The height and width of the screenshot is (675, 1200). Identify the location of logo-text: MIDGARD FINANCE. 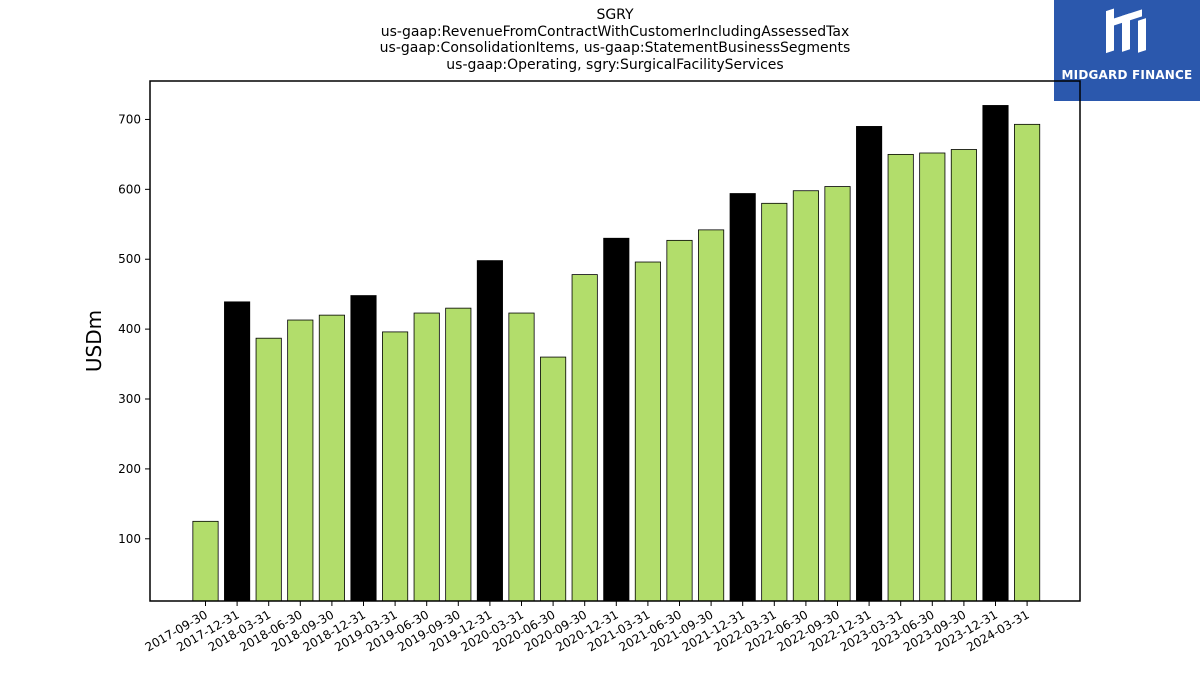
(1127, 75).